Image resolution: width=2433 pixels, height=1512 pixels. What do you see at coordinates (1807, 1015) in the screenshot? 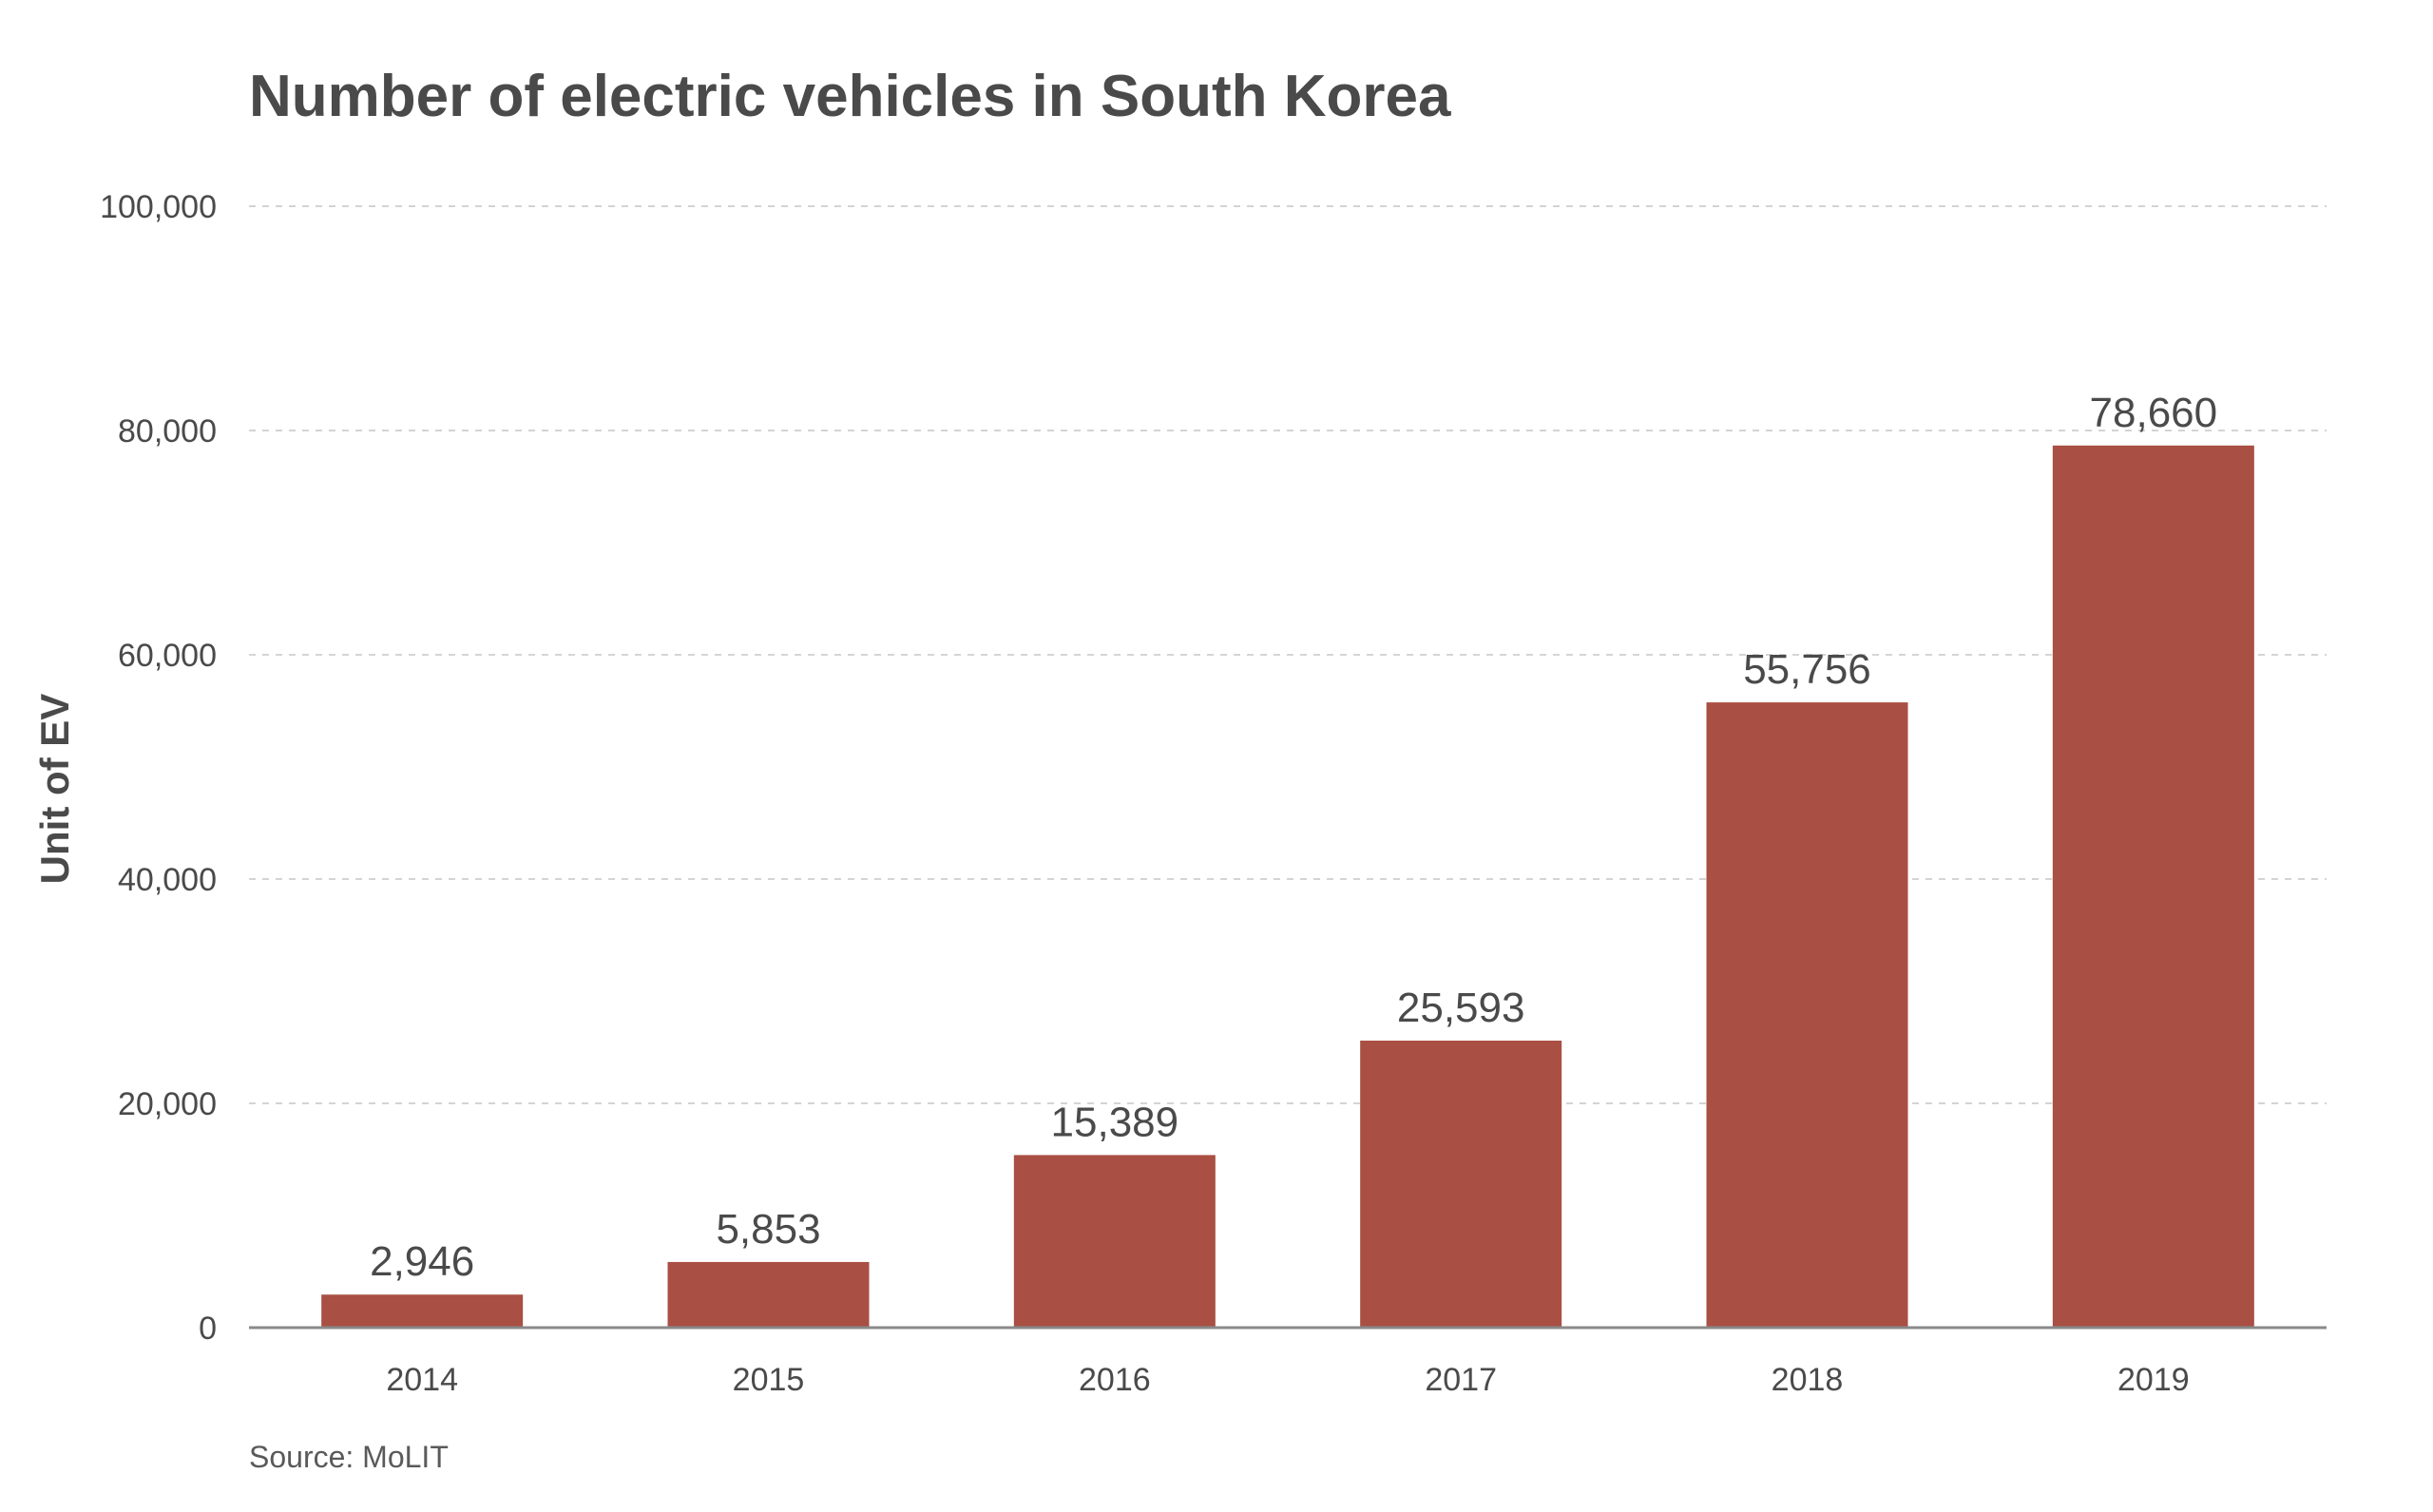
I see `bar-2018` at bounding box center [1807, 1015].